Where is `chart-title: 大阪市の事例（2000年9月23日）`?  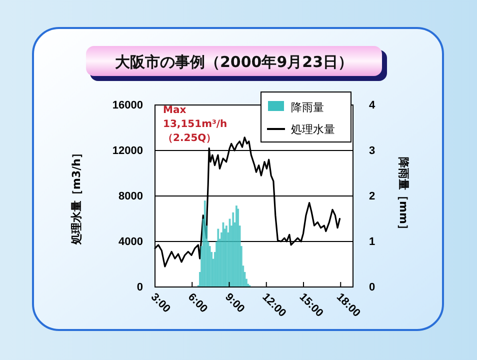 chart-title: 大阪市の事例（2000年9月23日） is located at coordinates (234, 62).